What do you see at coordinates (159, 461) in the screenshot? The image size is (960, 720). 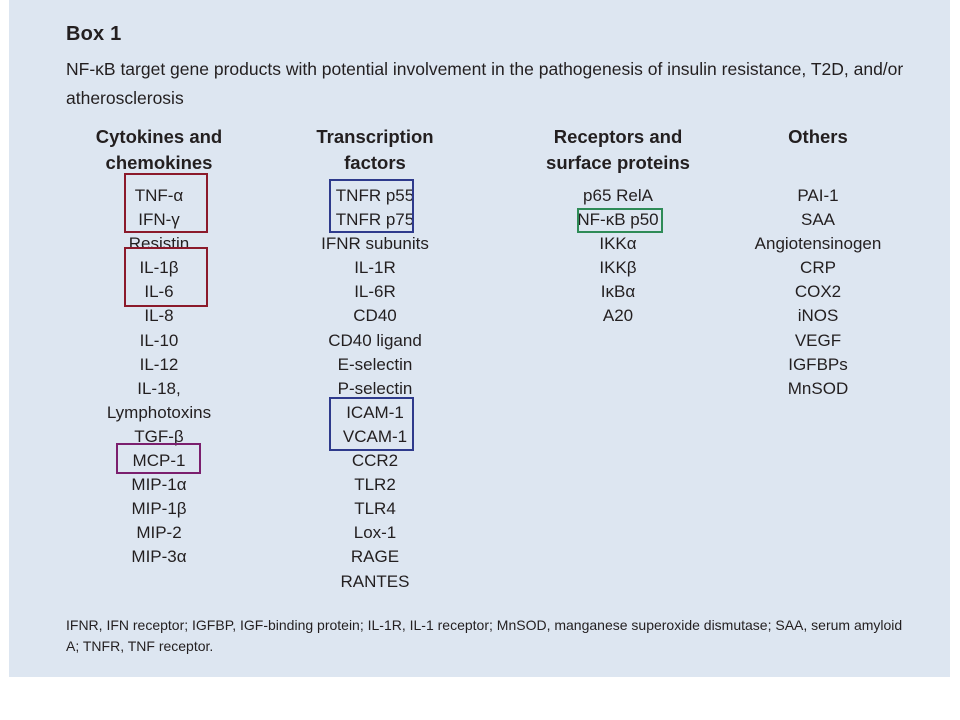 I see `list-item: MCP-1` at bounding box center [159, 461].